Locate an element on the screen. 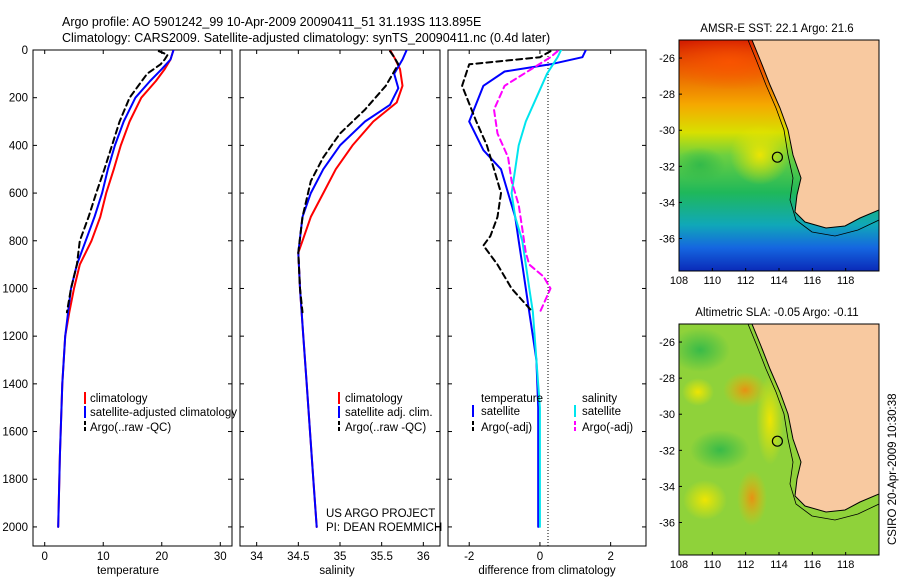 This screenshot has height=580, width=900. x-tick-label: 35.5 is located at coordinates (381, 557).